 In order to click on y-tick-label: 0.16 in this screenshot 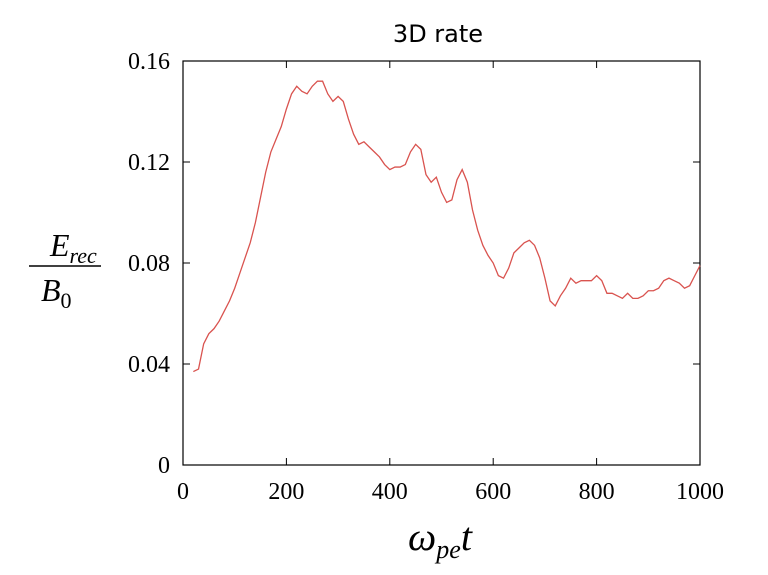, I will do `click(149, 62)`.